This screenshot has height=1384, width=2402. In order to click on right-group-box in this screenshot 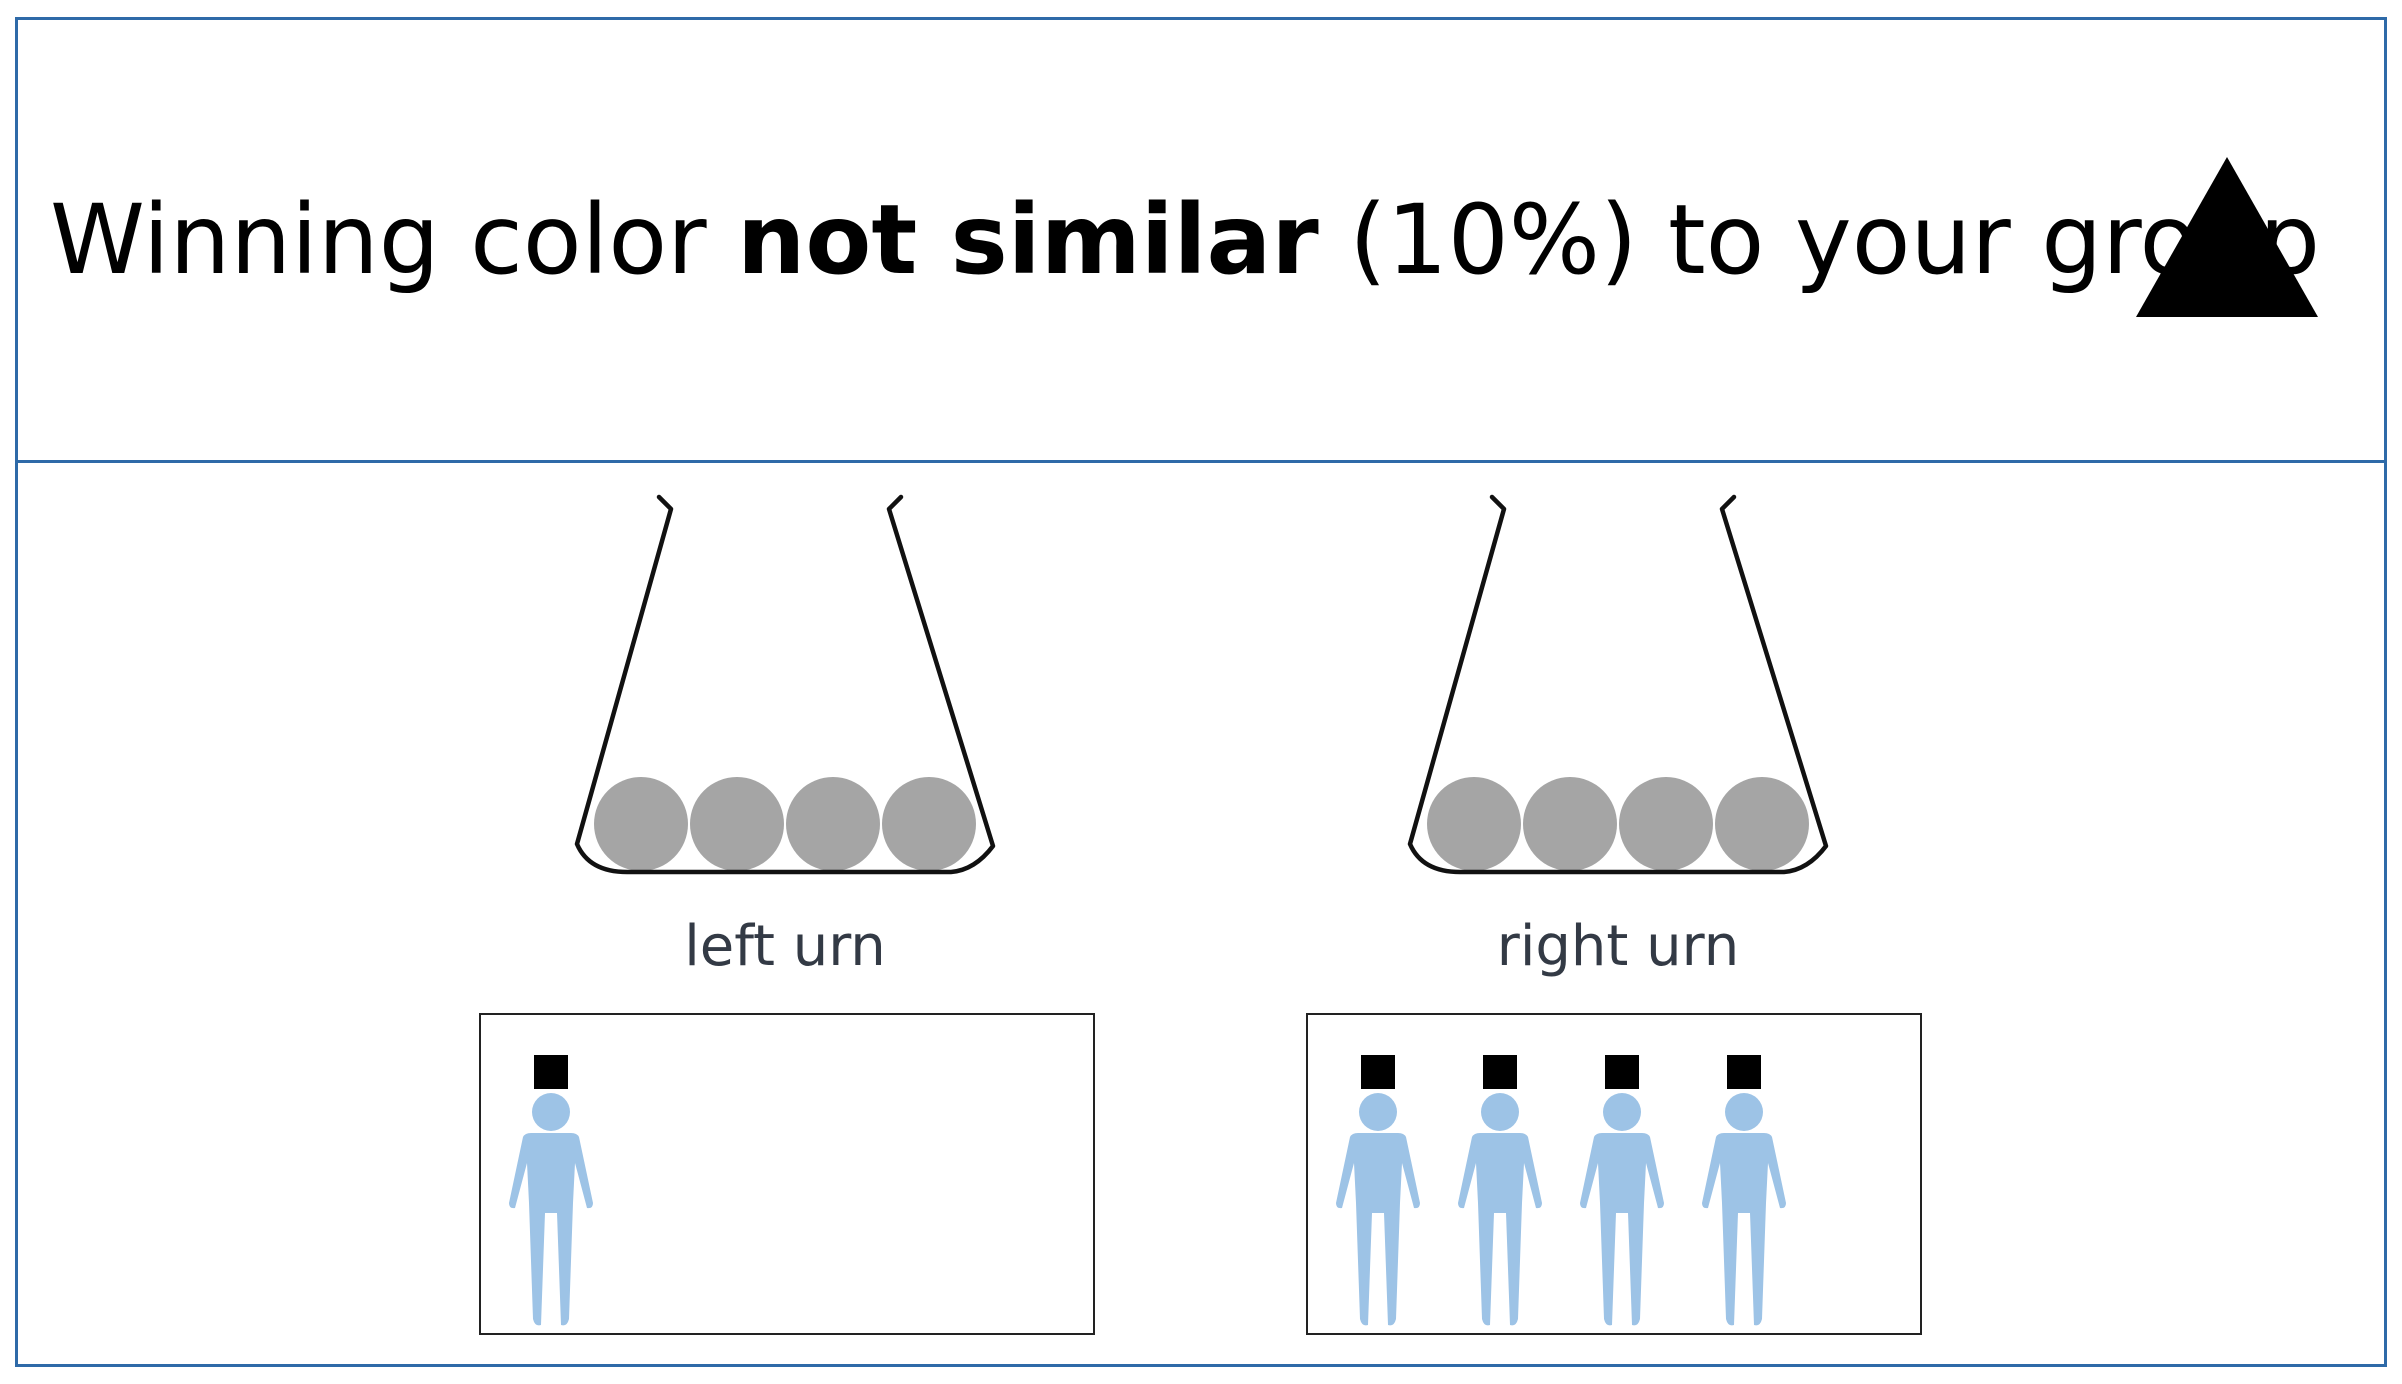, I will do `click(1614, 1174)`.